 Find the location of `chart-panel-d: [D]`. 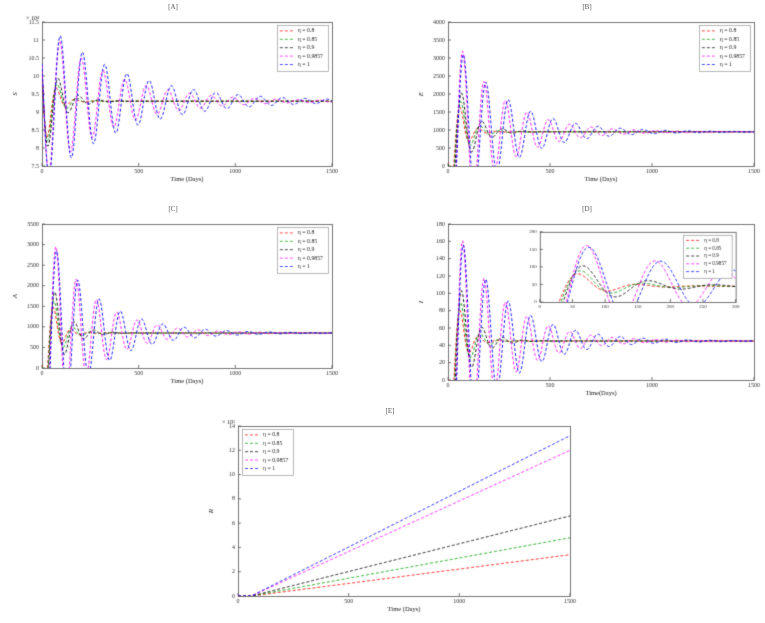

chart-panel-d: [D] is located at coordinates (587, 303).